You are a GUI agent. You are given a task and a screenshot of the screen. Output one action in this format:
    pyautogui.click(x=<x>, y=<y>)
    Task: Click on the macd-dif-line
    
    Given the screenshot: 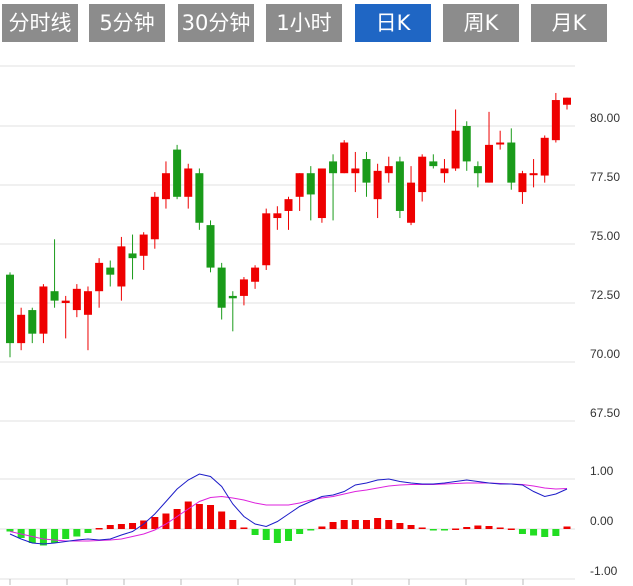 What is the action you would take?
    pyautogui.click(x=288, y=509)
    